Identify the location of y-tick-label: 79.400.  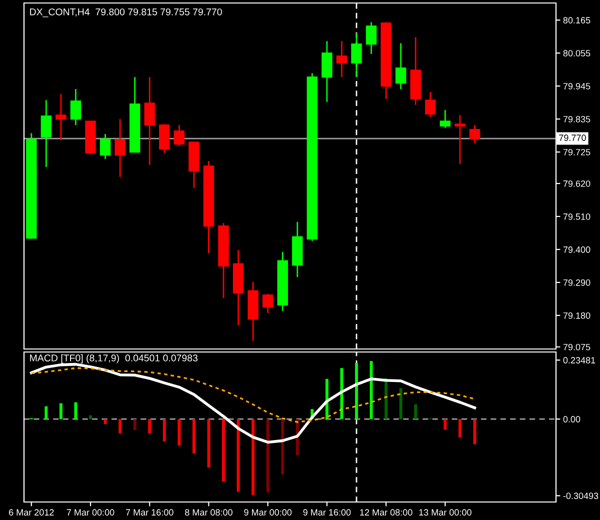
(576, 249).